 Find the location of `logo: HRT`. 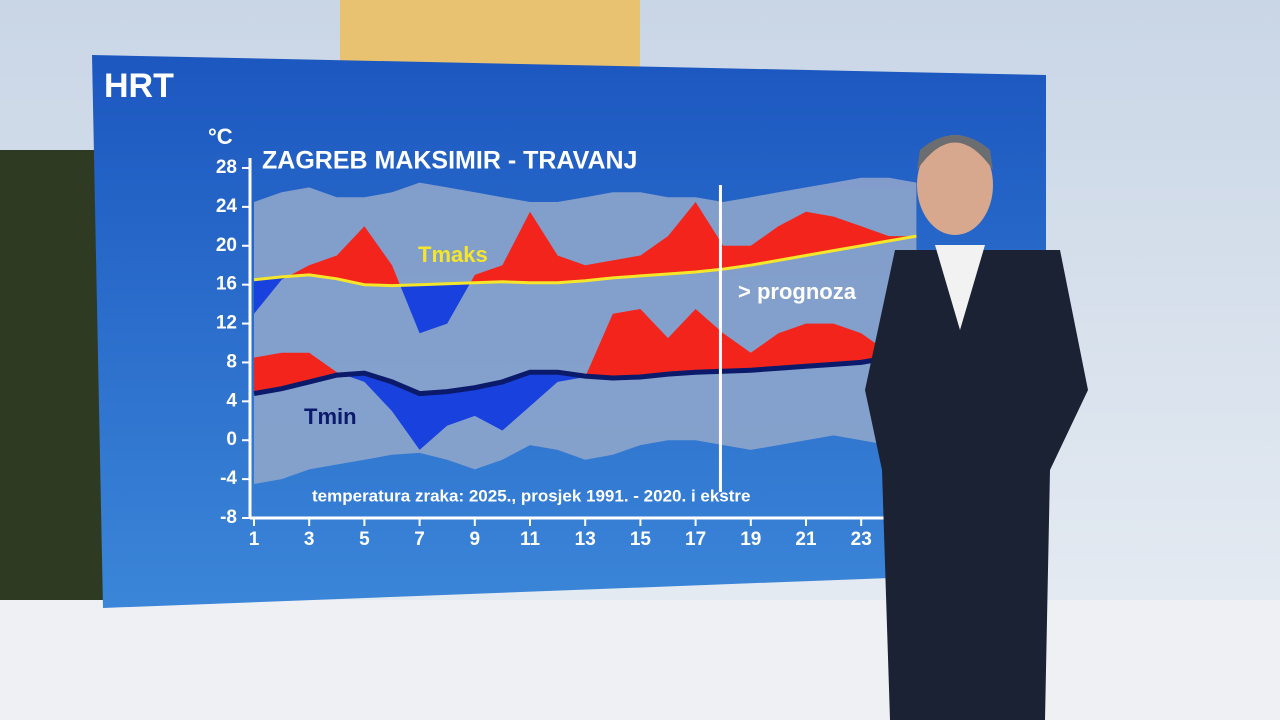

logo: HRT is located at coordinates (139, 86).